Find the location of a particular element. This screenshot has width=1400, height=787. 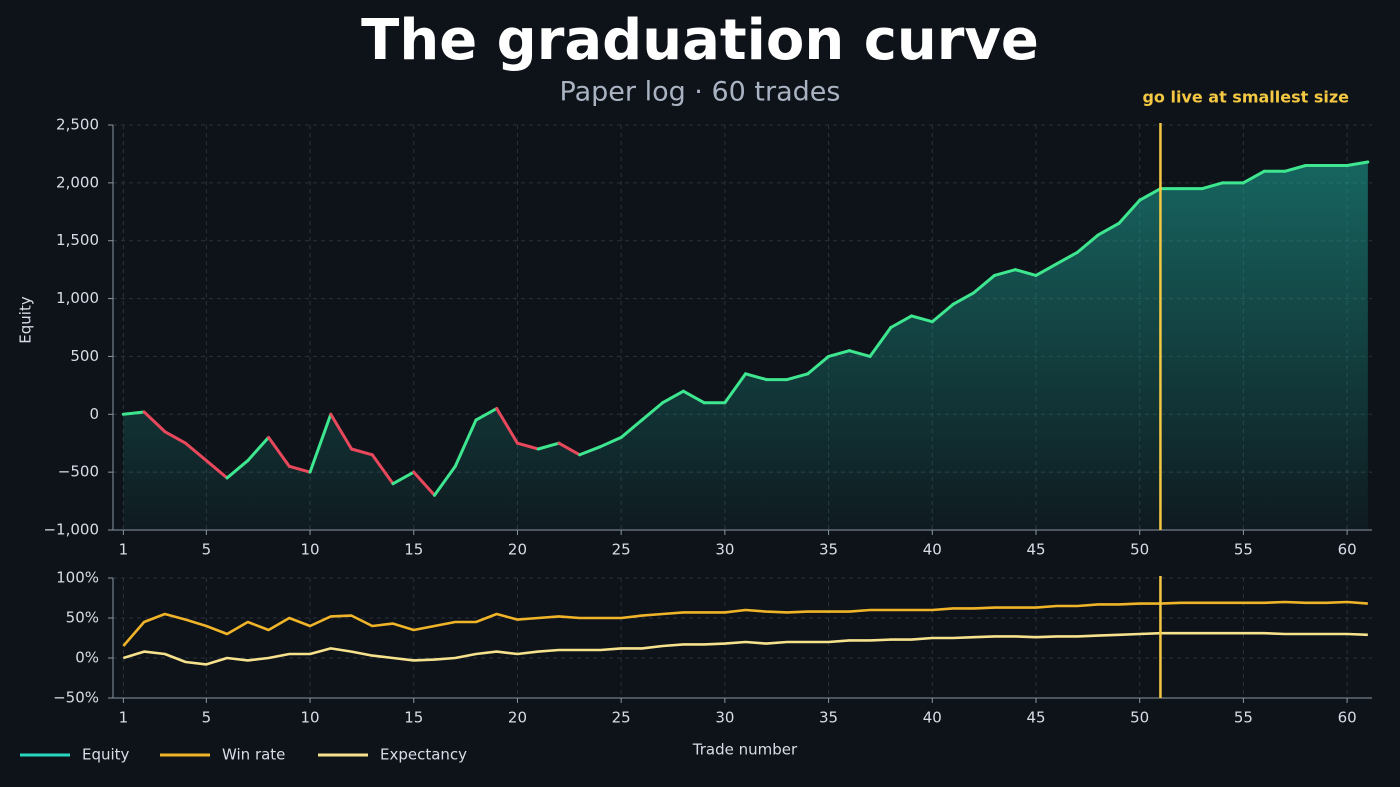

chart-title: The graduation curve is located at coordinates (700, 40).